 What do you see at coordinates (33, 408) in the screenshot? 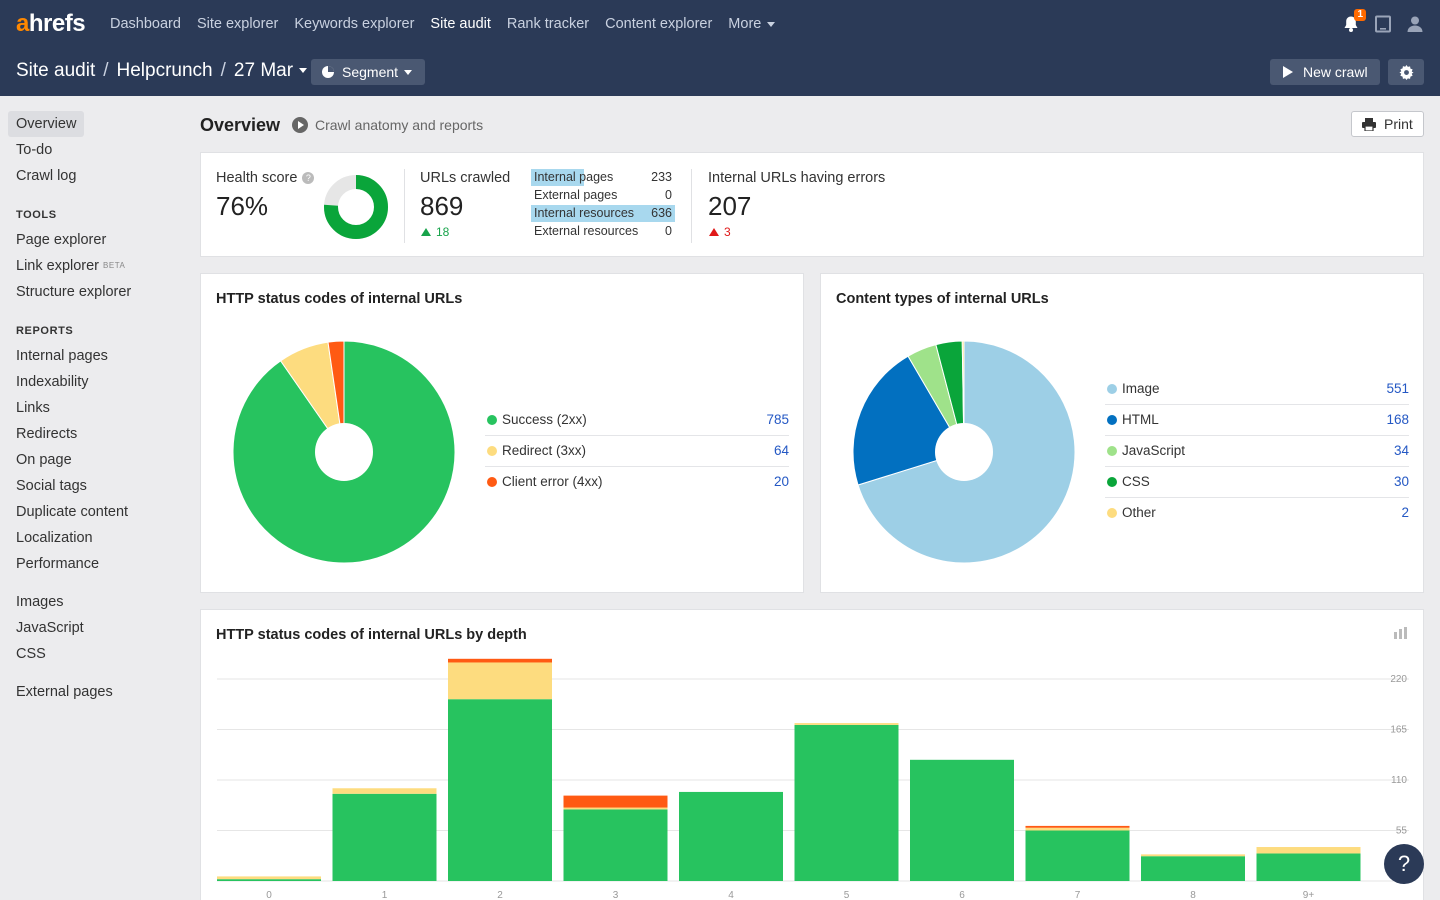
I see `sidebar-item-links: Links` at bounding box center [33, 408].